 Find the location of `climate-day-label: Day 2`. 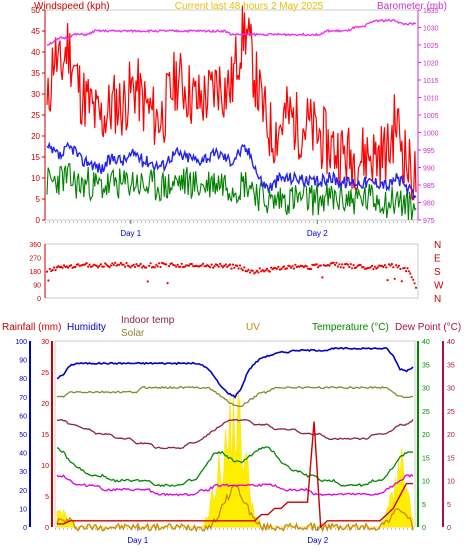

climate-day-label: Day 2 is located at coordinates (317, 540).